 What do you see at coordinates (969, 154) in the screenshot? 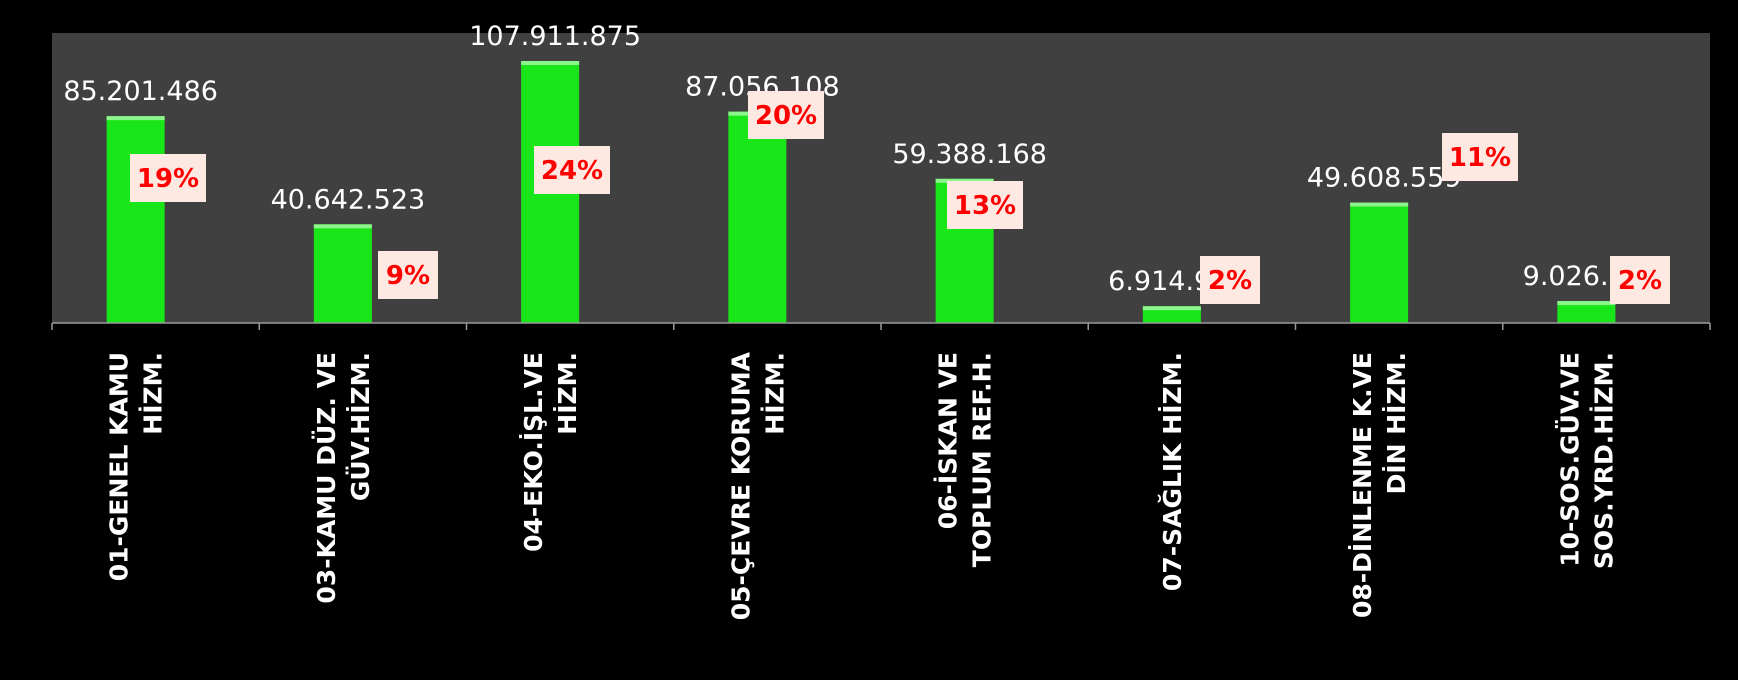
I see `value-label: 59.388.168` at bounding box center [969, 154].